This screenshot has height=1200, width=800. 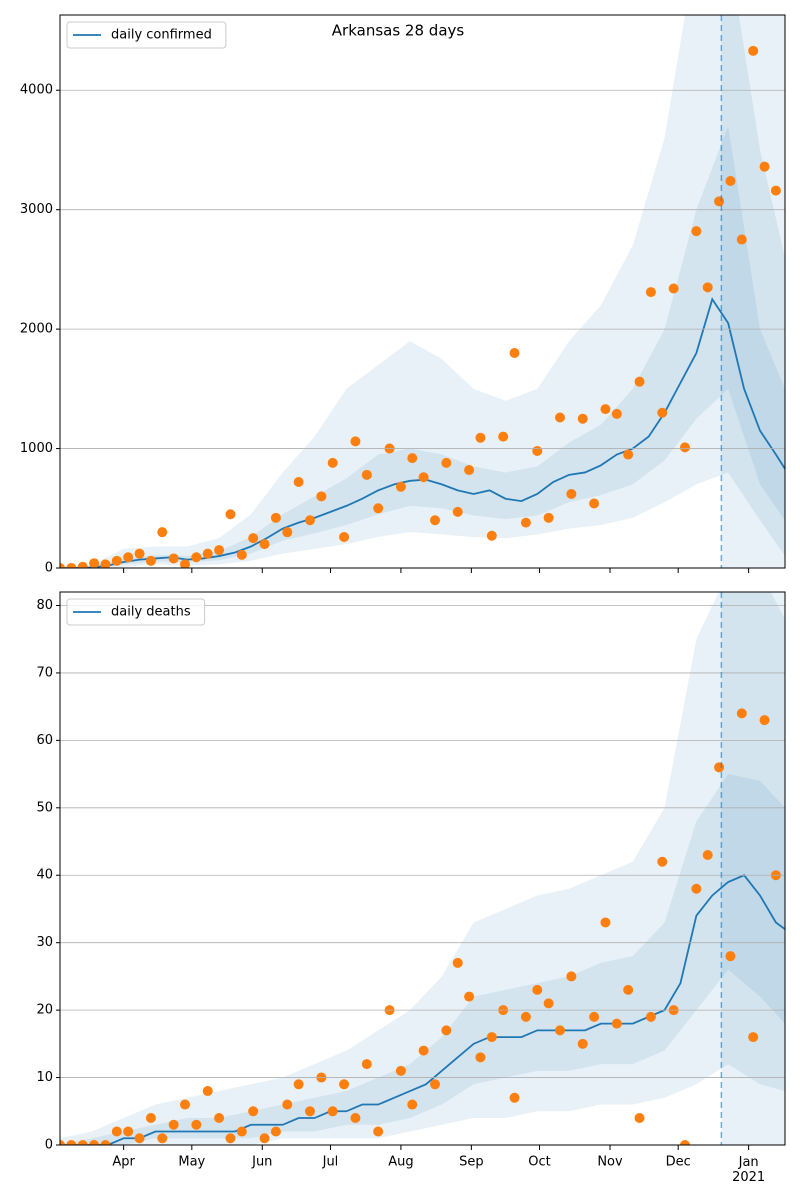 I want to click on y-tick-label: 40, so click(x=44, y=875).